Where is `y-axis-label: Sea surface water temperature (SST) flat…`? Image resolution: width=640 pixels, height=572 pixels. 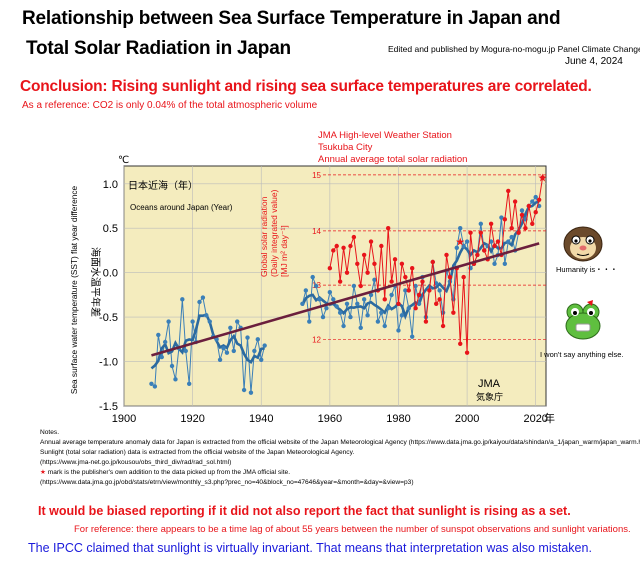
y-axis-label: Sea surface water temperature (SST) flat… is located at coordinates (74, 289).